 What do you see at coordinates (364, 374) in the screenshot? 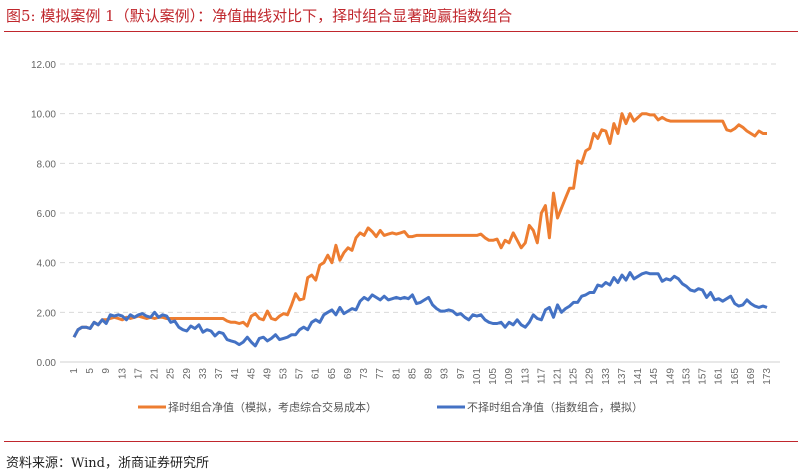
I see `x-tick-label: 73` at bounding box center [364, 374].